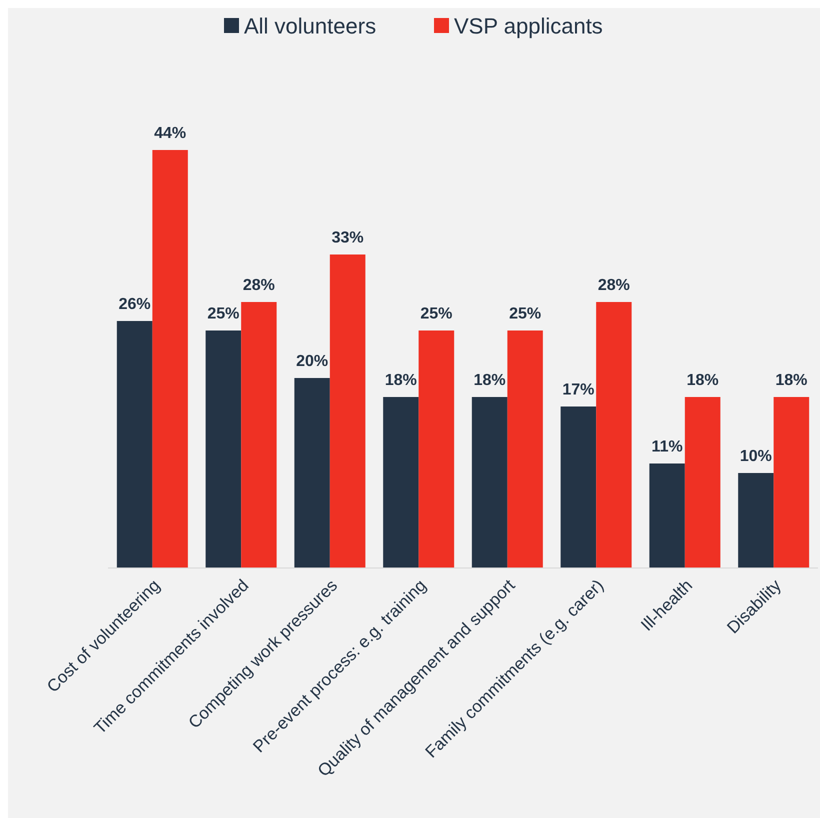 The width and height of the screenshot is (820, 818). I want to click on data-label: 10%, so click(756, 456).